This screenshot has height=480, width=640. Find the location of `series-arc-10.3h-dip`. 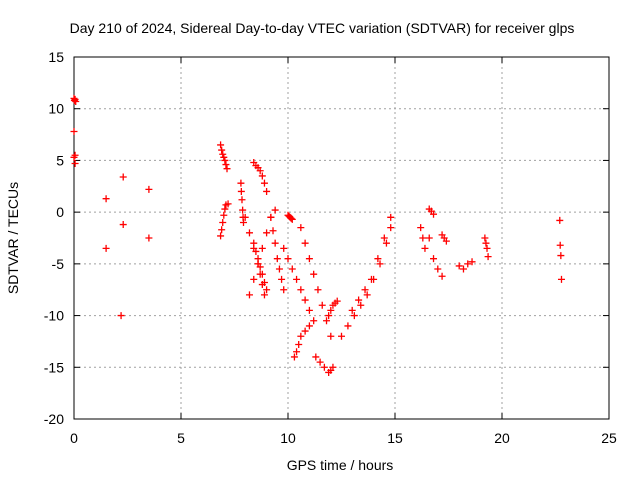

series-arc-10.3h-dip is located at coordinates (304, 339).